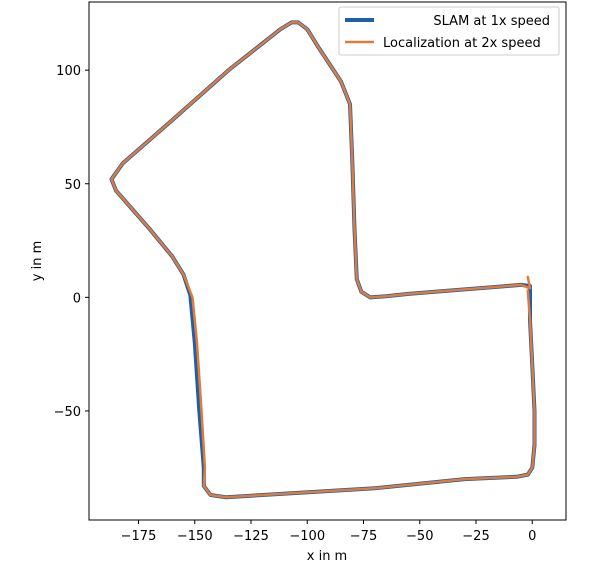  Describe the element at coordinates (307, 536) in the screenshot. I see `x-tick-label: −100` at that location.